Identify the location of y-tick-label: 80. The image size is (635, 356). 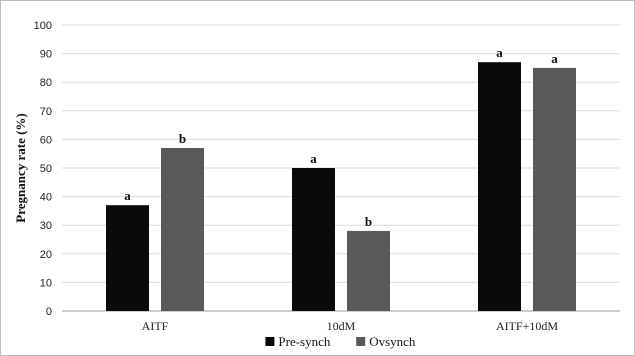
(46, 83).